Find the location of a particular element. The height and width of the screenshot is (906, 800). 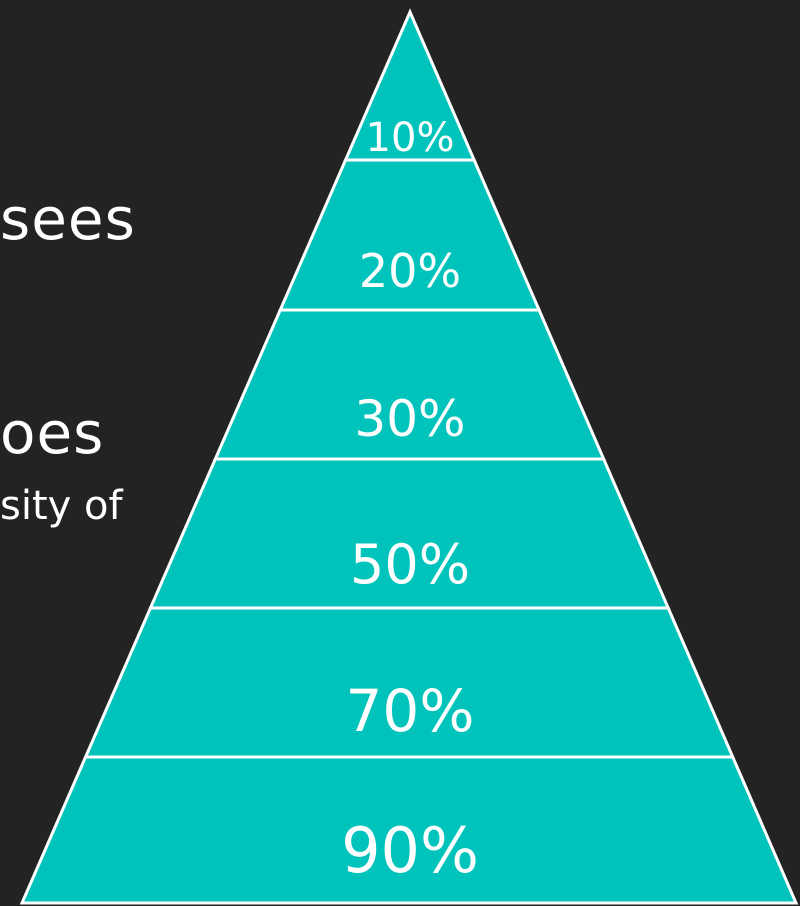

pyramid-band-label-2: 20% is located at coordinates (410, 271).